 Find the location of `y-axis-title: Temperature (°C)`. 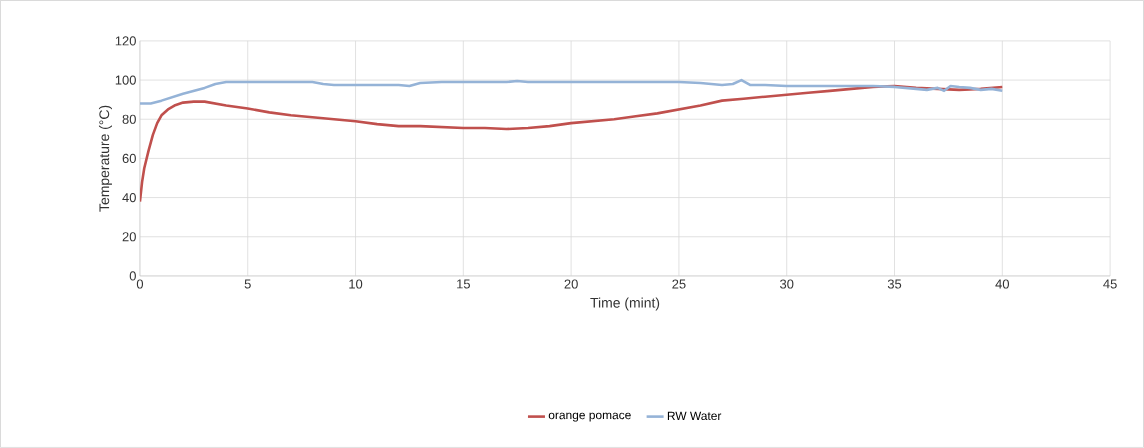

y-axis-title: Temperature (°C) is located at coordinates (105, 158).